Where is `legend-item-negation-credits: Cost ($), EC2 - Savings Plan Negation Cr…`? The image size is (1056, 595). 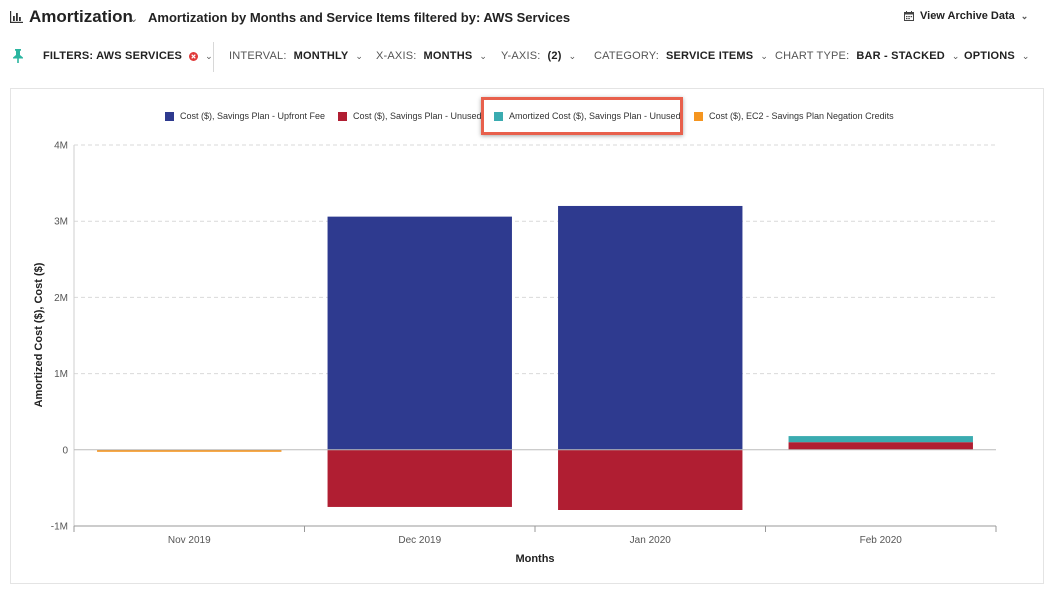 legend-item-negation-credits: Cost ($), EC2 - Savings Plan Negation Cr… is located at coordinates (794, 116).